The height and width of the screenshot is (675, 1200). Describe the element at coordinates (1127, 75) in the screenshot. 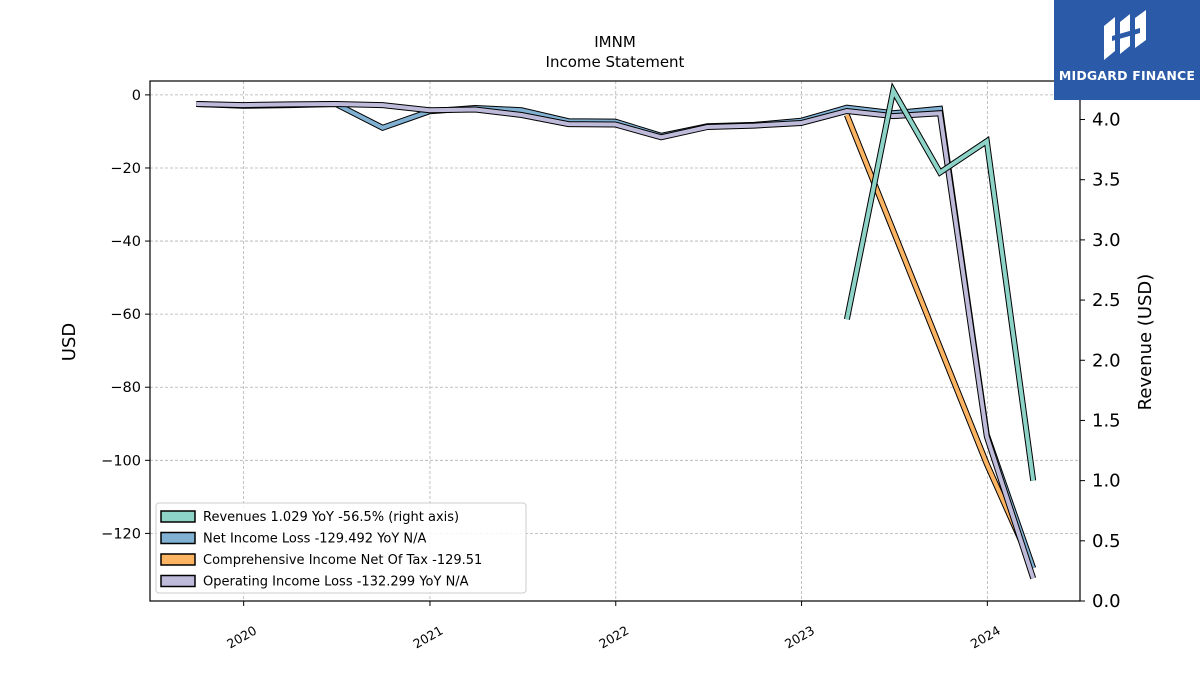

I see `brand-name: MIDGARD FINANCE` at that location.